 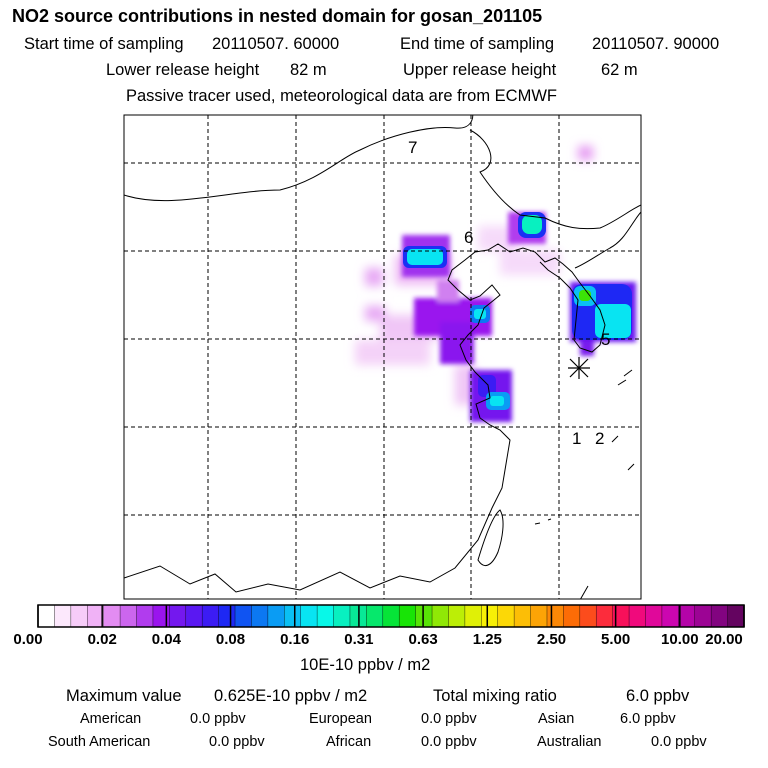 What do you see at coordinates (166, 639) in the screenshot?
I see `colorbar-tick-label: 0.04` at bounding box center [166, 639].